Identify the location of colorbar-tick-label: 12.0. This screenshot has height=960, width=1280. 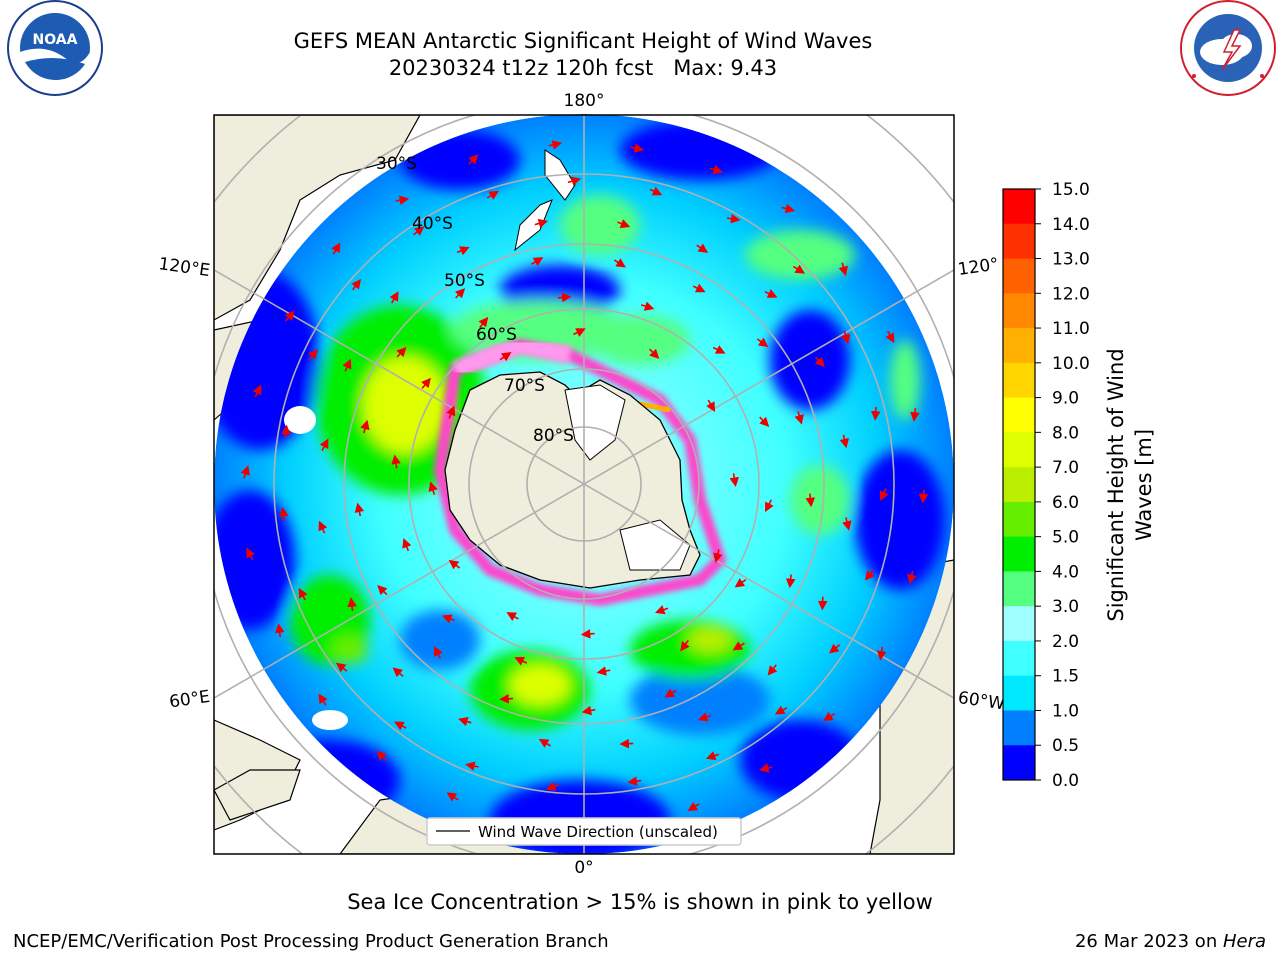
(1071, 294).